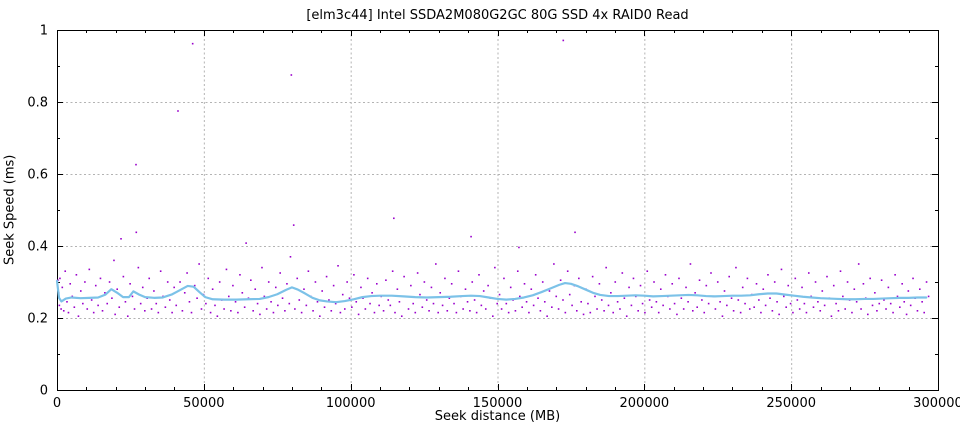  Describe the element at coordinates (497, 416) in the screenshot. I see `x-axis-label: Seek distance (MB)` at that location.